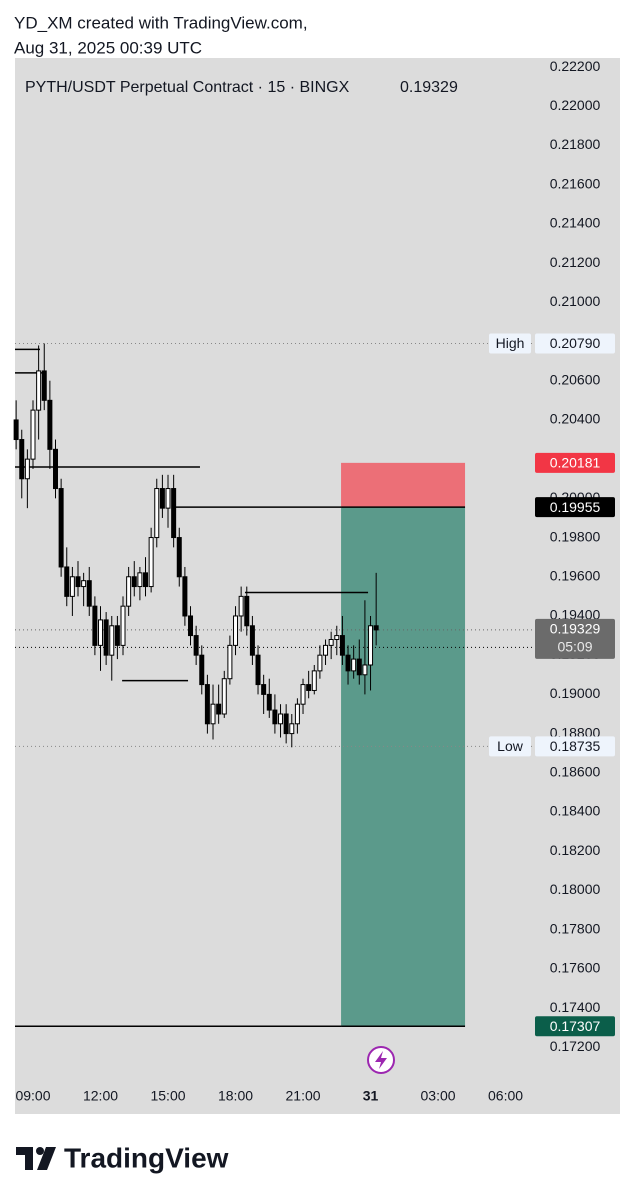 Image resolution: width=634 pixels, height=1200 pixels. What do you see at coordinates (235, 1096) in the screenshot?
I see `x-tick-label: 18:00` at bounding box center [235, 1096].